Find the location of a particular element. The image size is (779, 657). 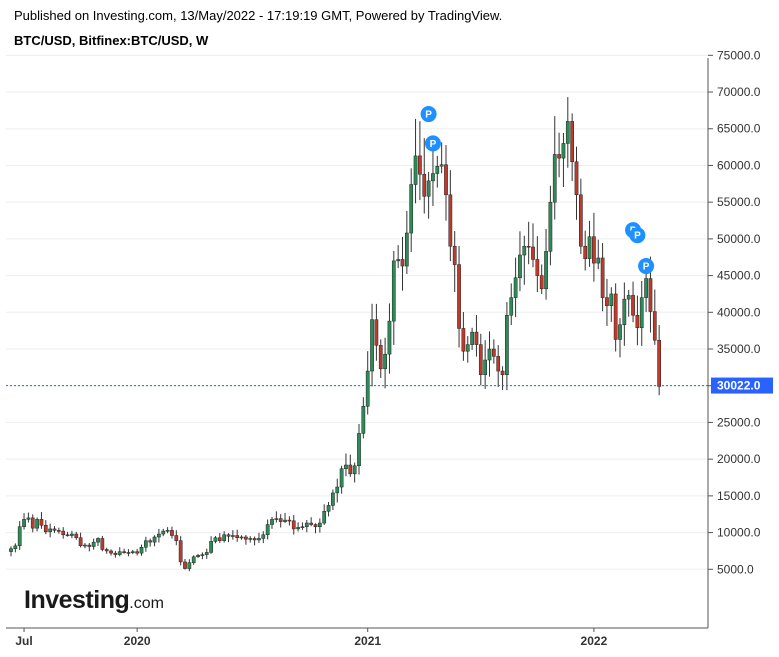

current-price-tag: 30022.0 is located at coordinates (742, 385).